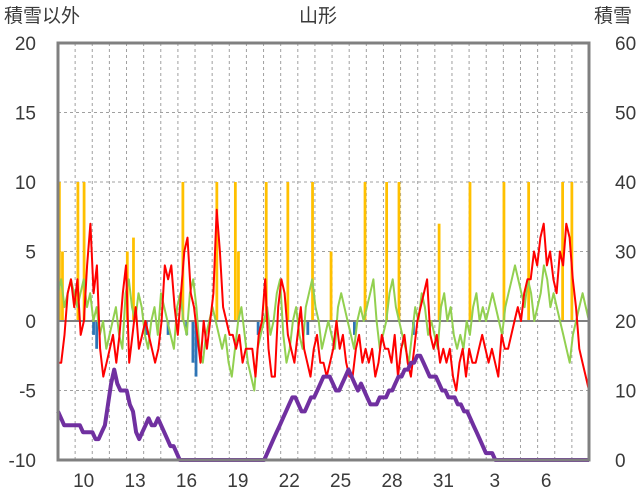 The width and height of the screenshot is (636, 501). What do you see at coordinates (625, 44) in the screenshot?
I see `y-right-tick-label: 60` at bounding box center [625, 44].